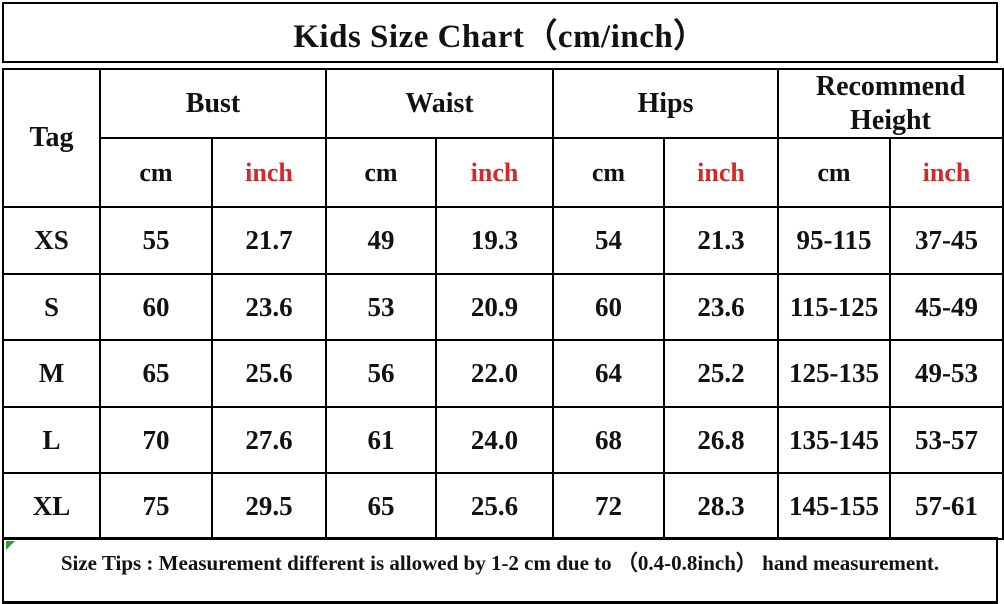 This screenshot has width=1004, height=604. I want to click on size-row-l: L 70 27.6 61 24.0 68 26.8 135-145 53-57, so click(503, 440).